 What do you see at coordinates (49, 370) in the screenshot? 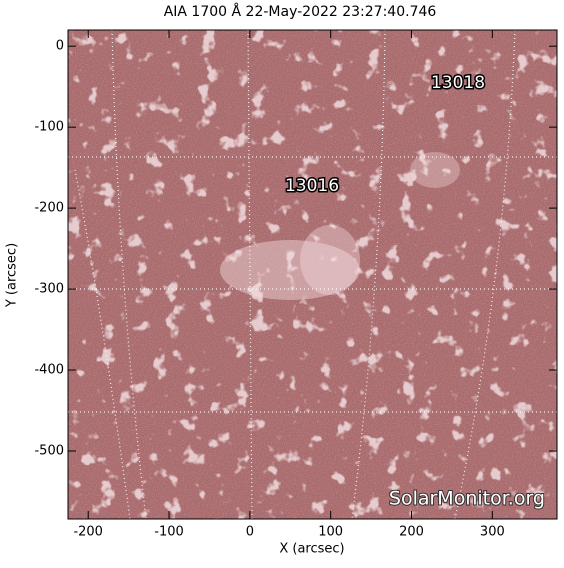
I see `y-tick-label: -400` at bounding box center [49, 370].